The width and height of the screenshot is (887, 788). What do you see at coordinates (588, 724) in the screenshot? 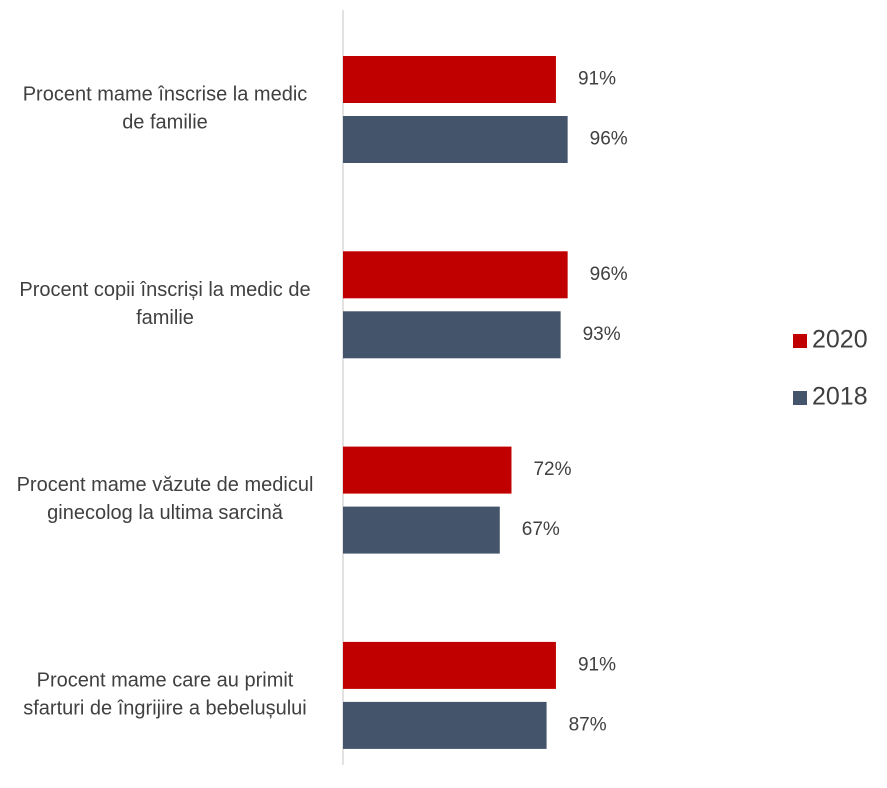
I see `value-label: 87%` at bounding box center [588, 724].